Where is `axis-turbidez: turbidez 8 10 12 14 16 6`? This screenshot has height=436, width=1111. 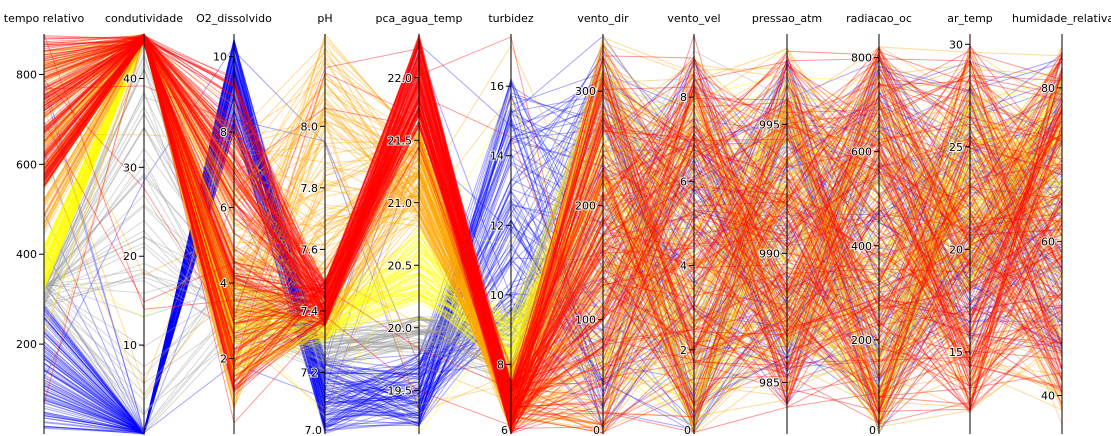
axis-turbidez: turbidez 8 10 12 14 16 6 is located at coordinates (511, 224).